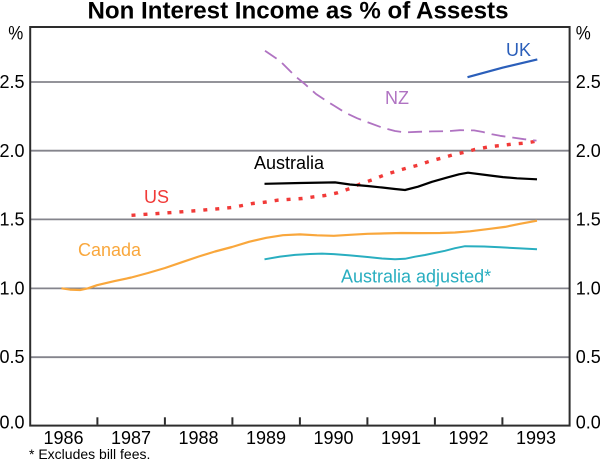  I want to click on svg-text: 1986, so click(63, 438).